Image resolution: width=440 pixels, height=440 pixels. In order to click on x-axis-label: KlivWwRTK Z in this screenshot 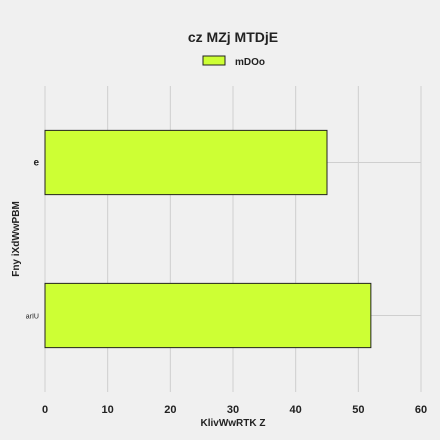, I will do `click(233, 423)`.